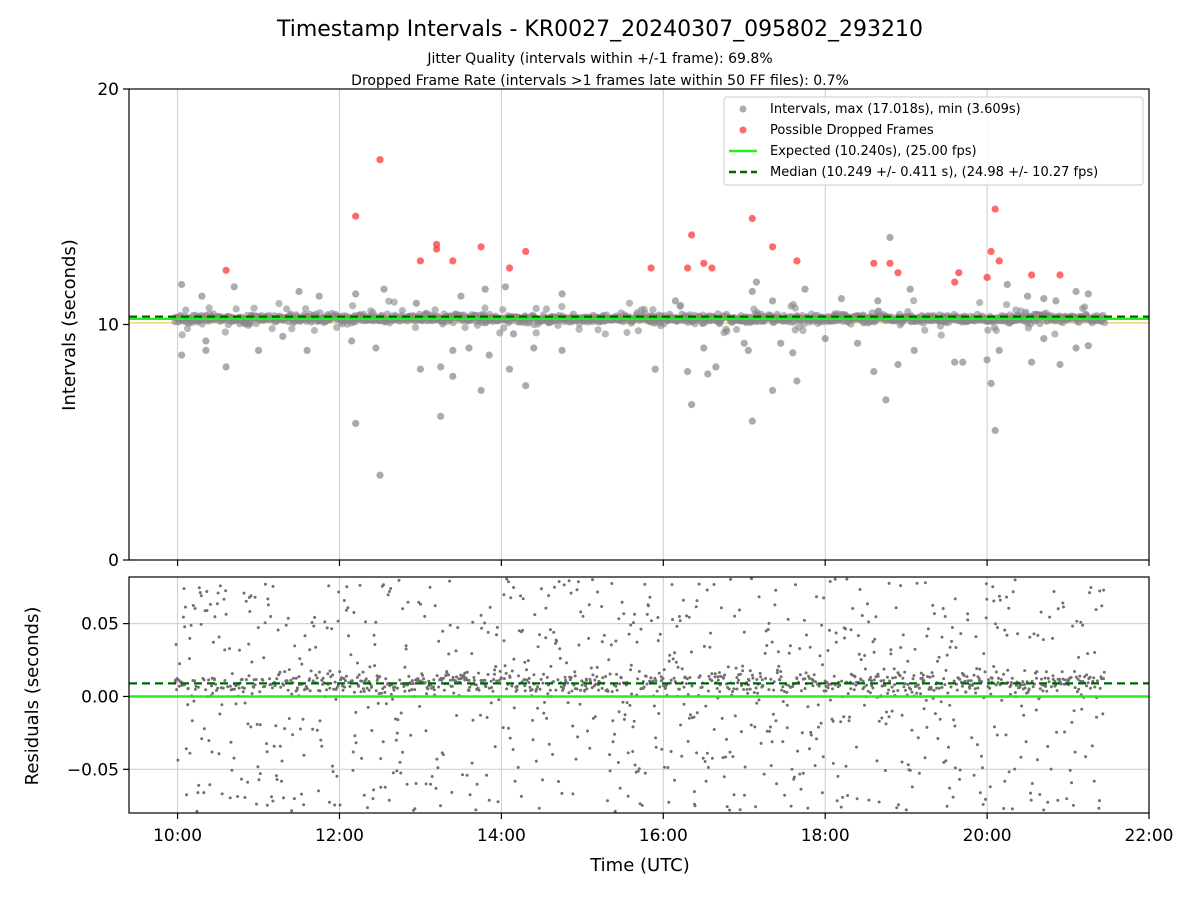 The width and height of the screenshot is (1200, 900). Describe the element at coordinates (69, 325) in the screenshot. I see `top-y-axis-label: Intervals (seconds)` at that location.